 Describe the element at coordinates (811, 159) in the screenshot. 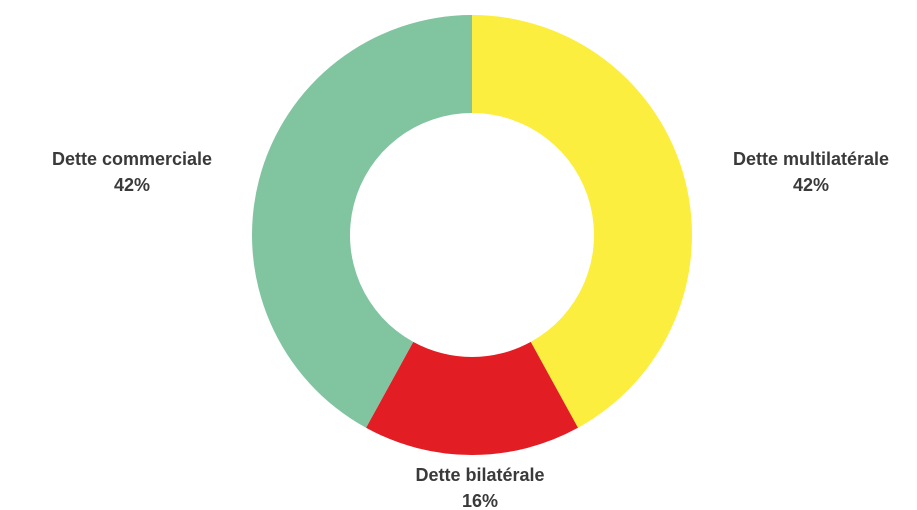

I see `slice-label: Dette multilatérale` at that location.